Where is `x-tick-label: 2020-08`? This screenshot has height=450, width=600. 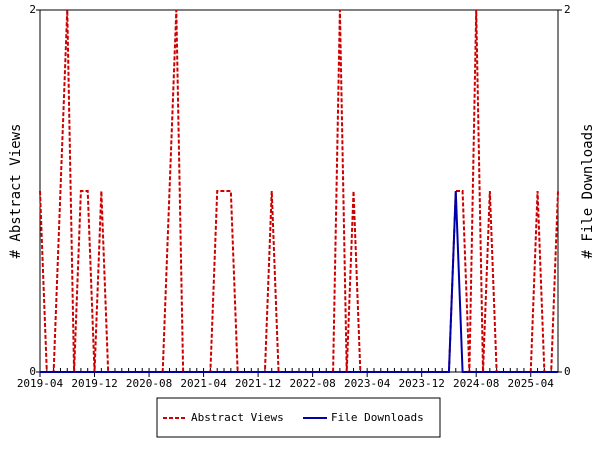
x-tick-label: 2020-08 is located at coordinates (149, 383).